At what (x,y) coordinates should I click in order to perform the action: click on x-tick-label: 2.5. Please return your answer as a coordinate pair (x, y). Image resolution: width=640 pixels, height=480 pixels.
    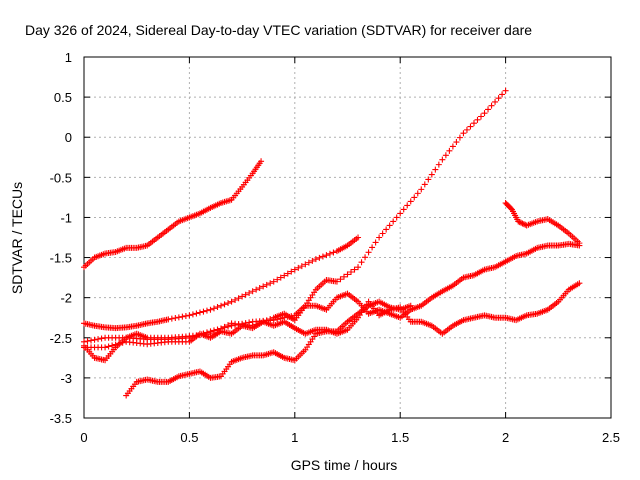
    Looking at the image, I should click on (611, 437).